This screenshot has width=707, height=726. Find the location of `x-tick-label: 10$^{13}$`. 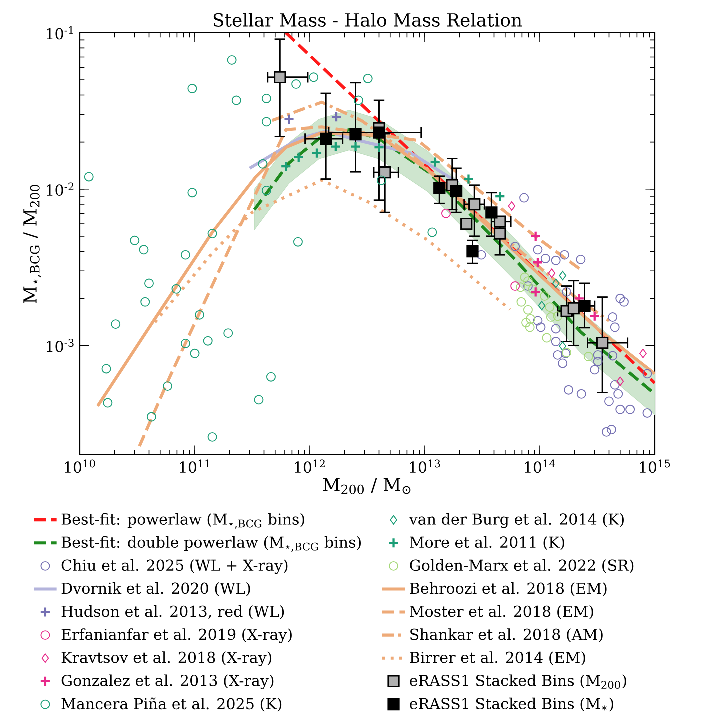

x-tick-label: 10$^{13}$ is located at coordinates (425, 467).